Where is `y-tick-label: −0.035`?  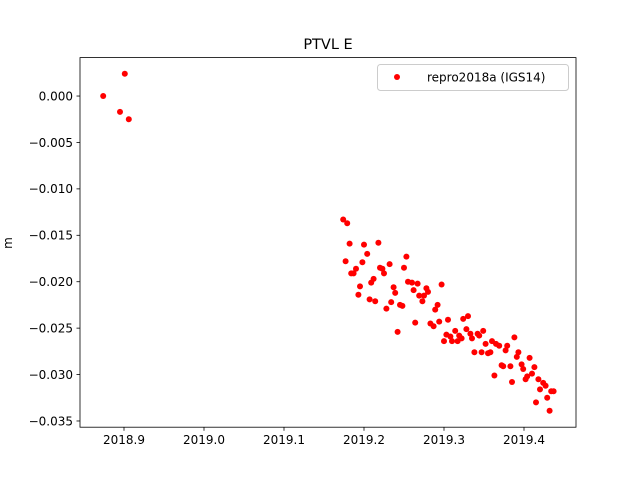 y-tick-label: −0.035 is located at coordinates (51, 421).